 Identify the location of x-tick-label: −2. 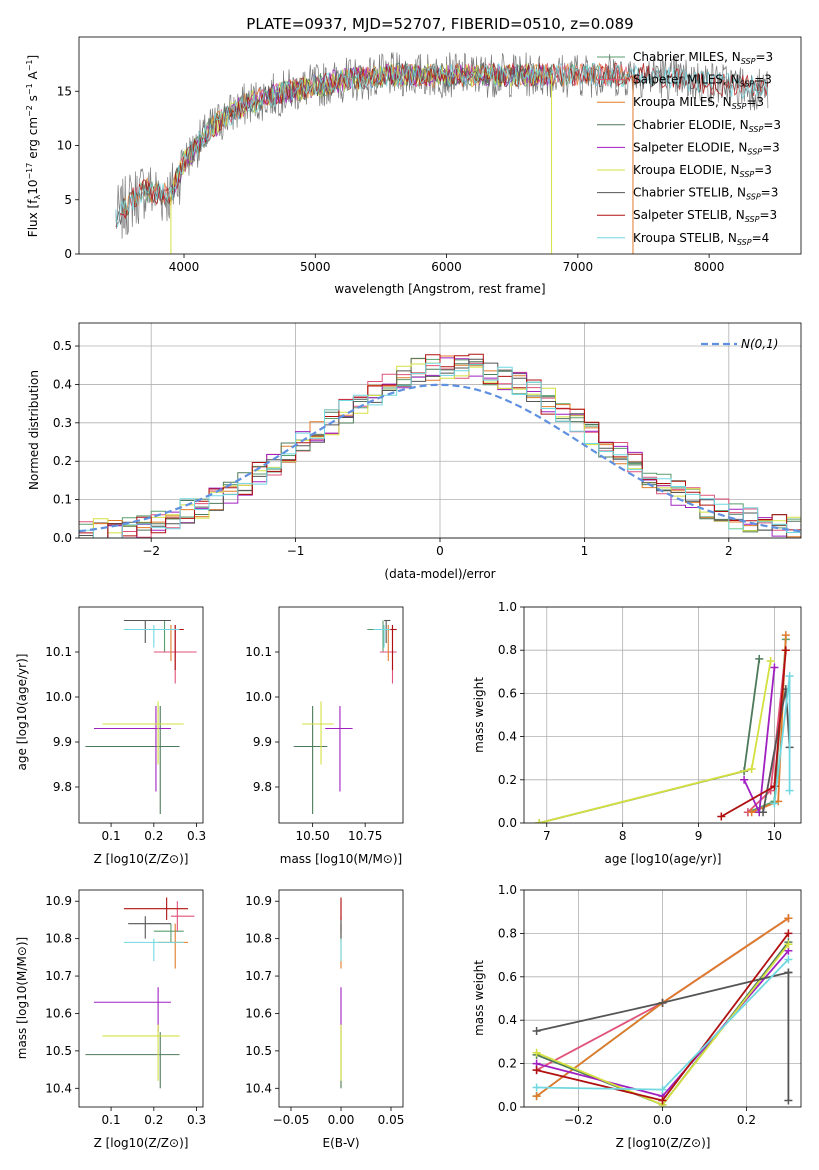
(151, 551).